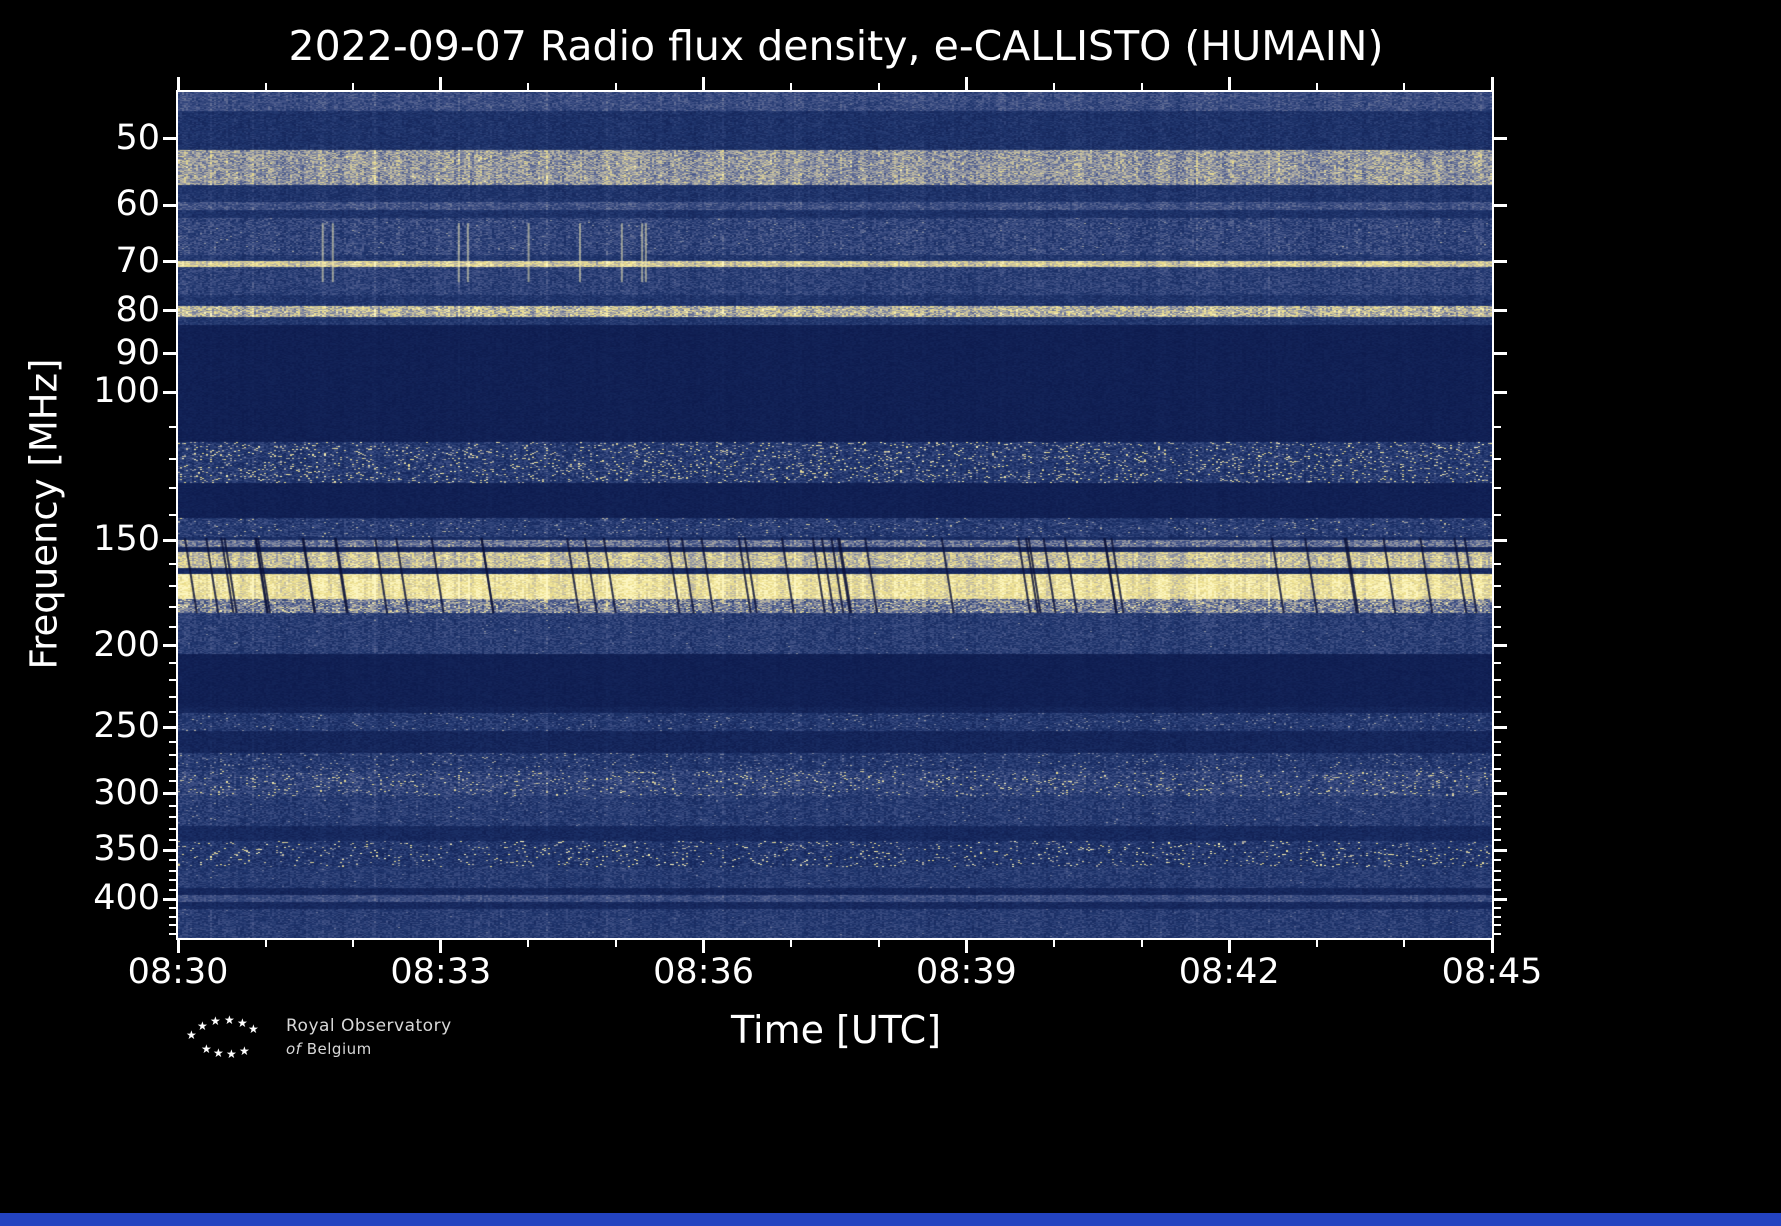 This screenshot has height=1226, width=1781. What do you see at coordinates (704, 972) in the screenshot?
I see `x-tick-label: 08:36` at bounding box center [704, 972].